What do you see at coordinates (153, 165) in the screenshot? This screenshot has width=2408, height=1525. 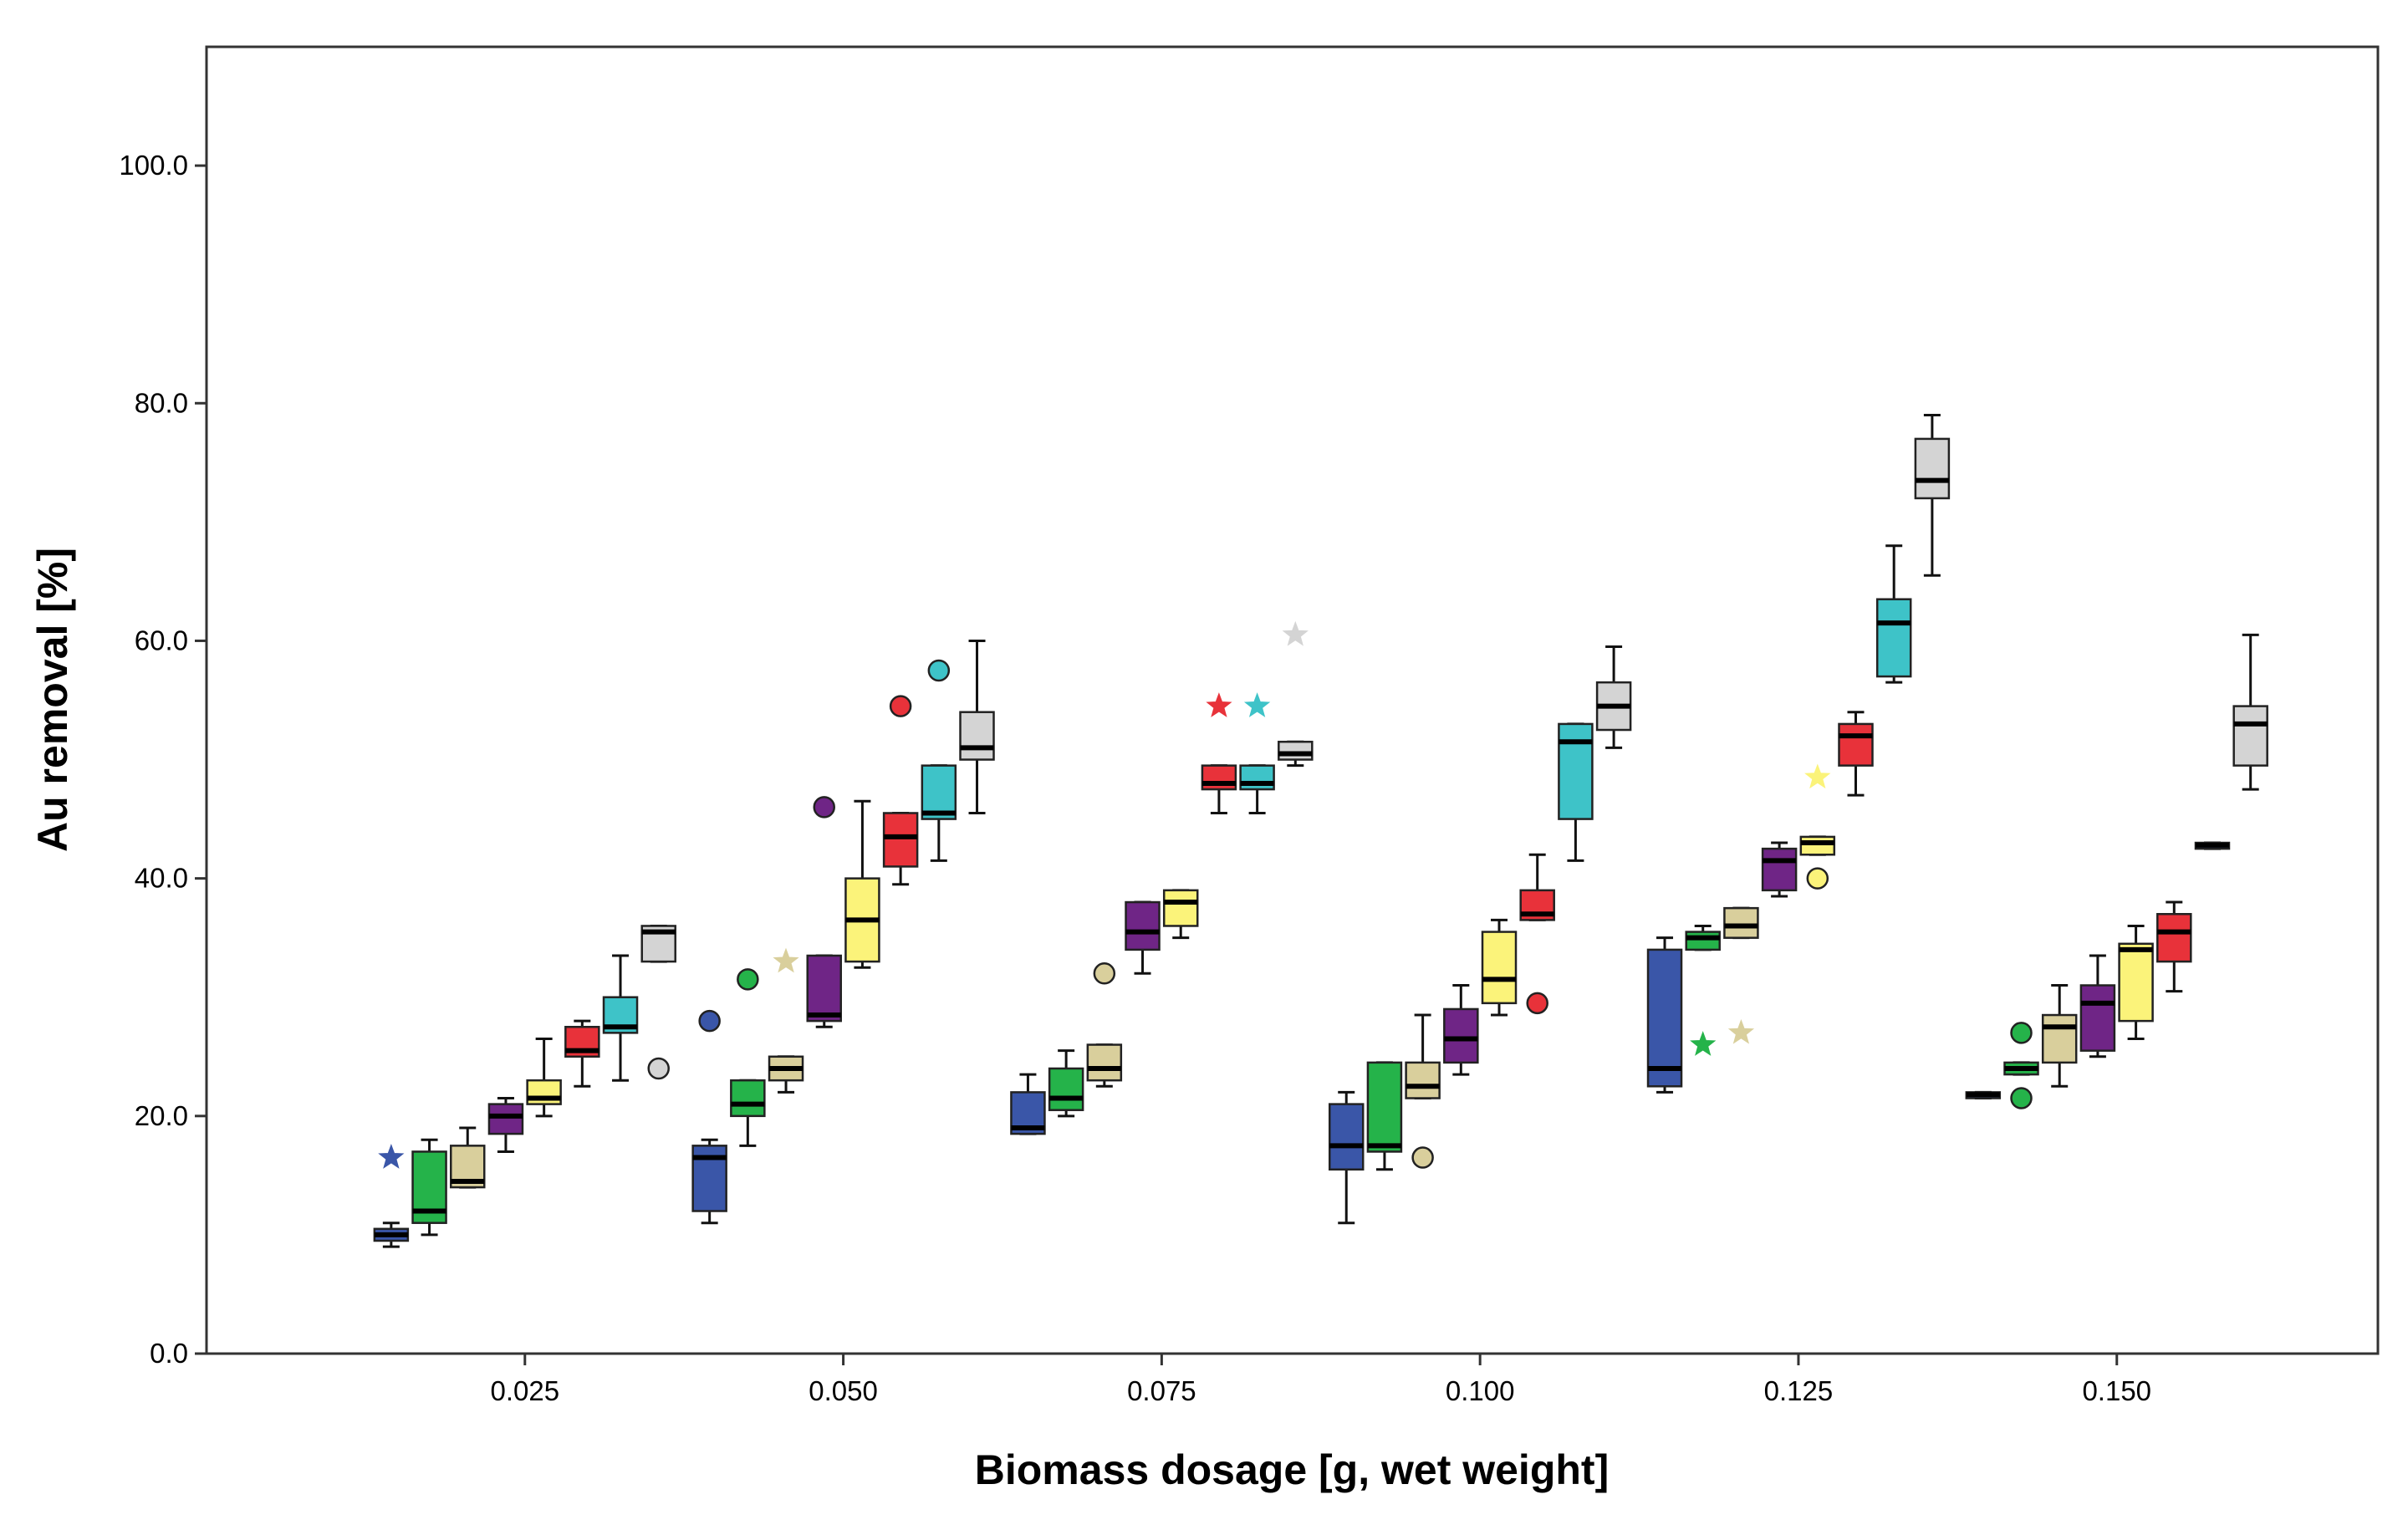 I see `y-tick-label: 100.0` at bounding box center [153, 165].